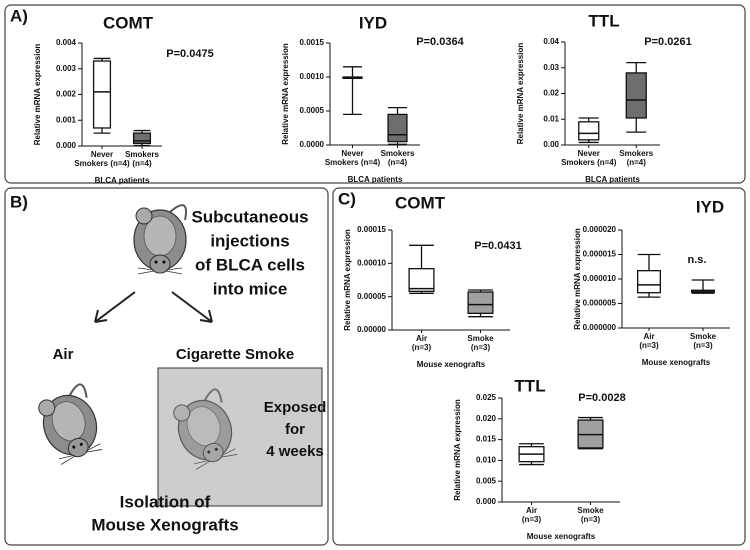 The width and height of the screenshot is (750, 550). What do you see at coordinates (165, 501) in the screenshot?
I see `diagram-text: Isolation of` at bounding box center [165, 501].